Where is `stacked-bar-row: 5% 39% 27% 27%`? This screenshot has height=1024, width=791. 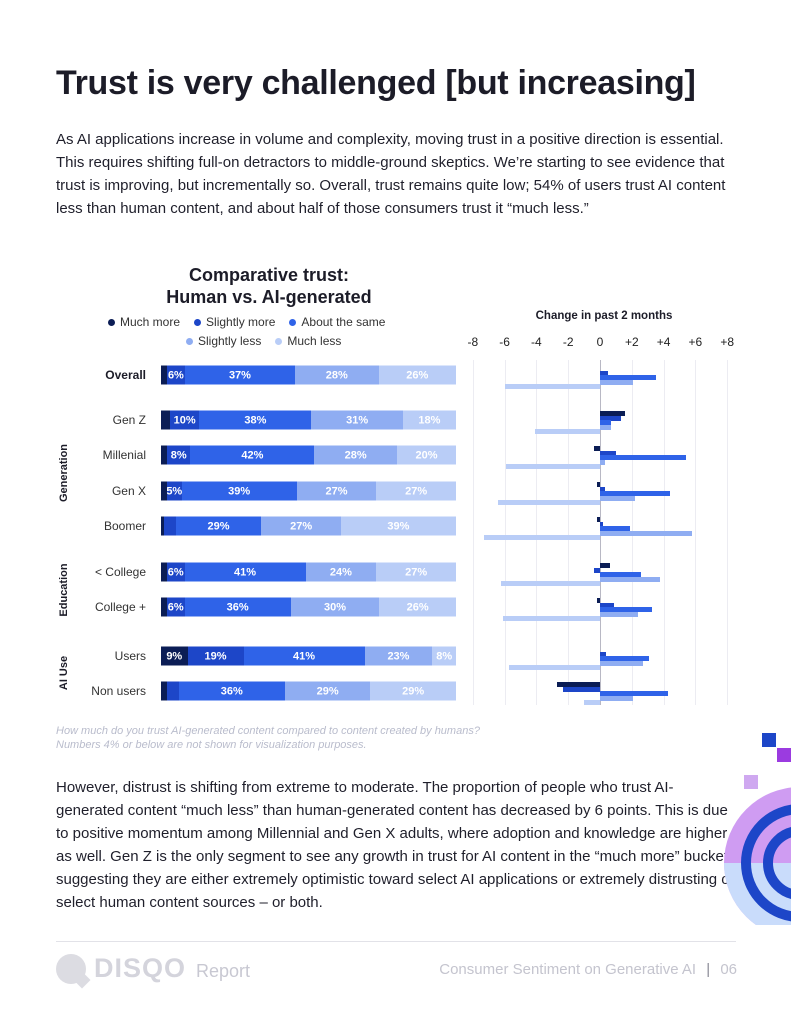 stacked-bar-row: 5% 39% 27% 27% is located at coordinates (308, 491).